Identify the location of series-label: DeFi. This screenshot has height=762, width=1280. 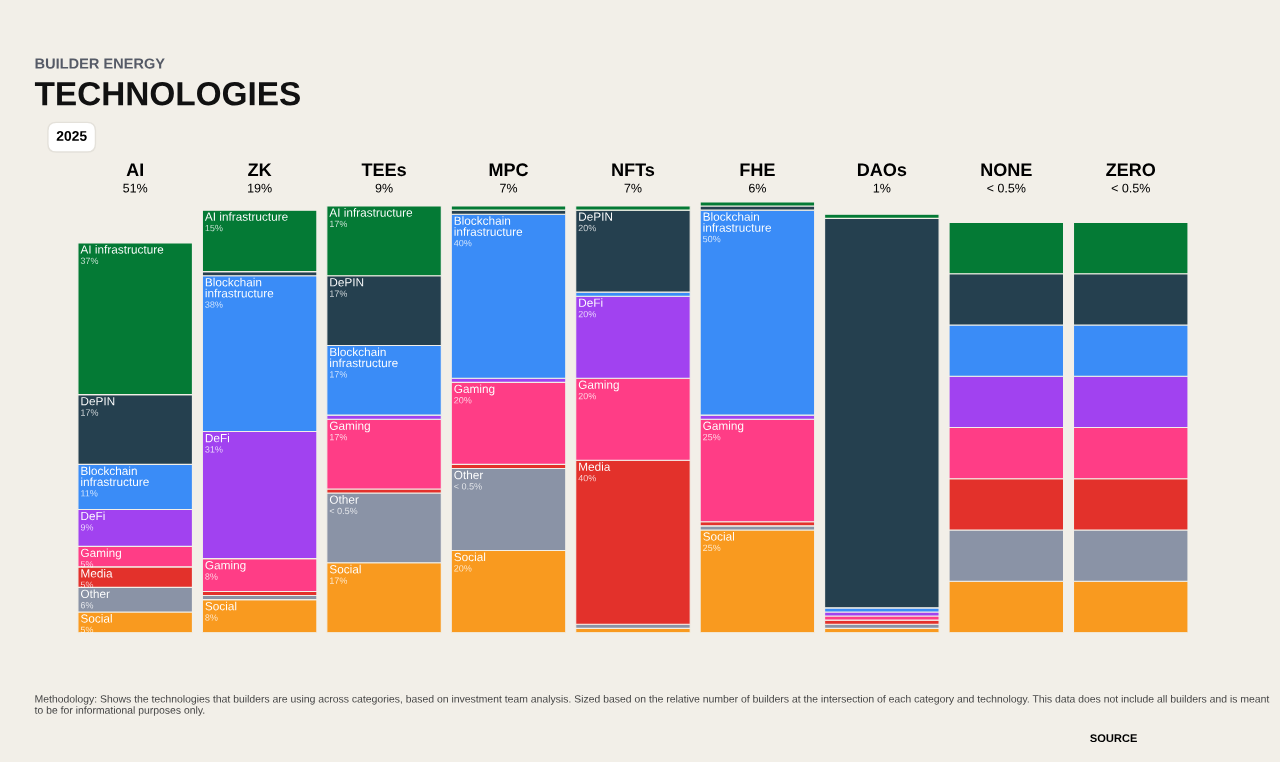
(93, 516).